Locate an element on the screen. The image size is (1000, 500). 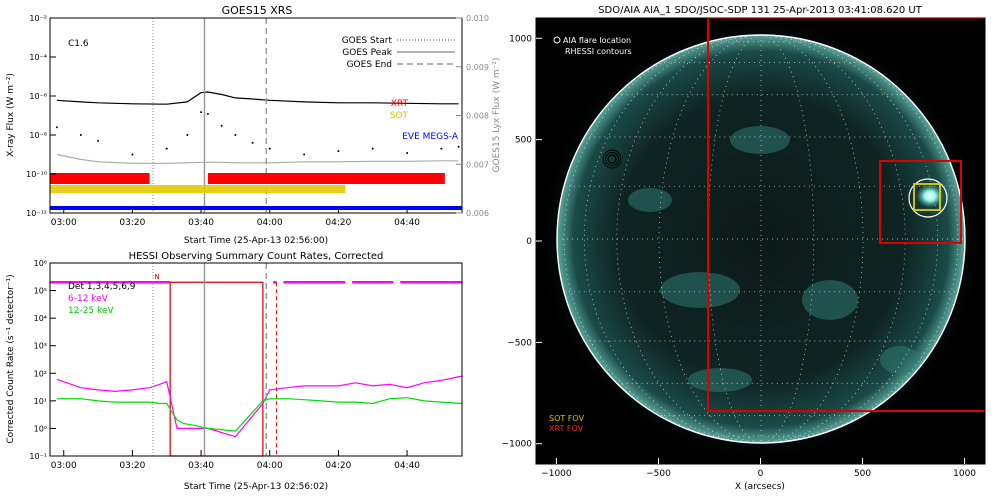
hessi-y-tick-label: 10³ is located at coordinates (40, 346).